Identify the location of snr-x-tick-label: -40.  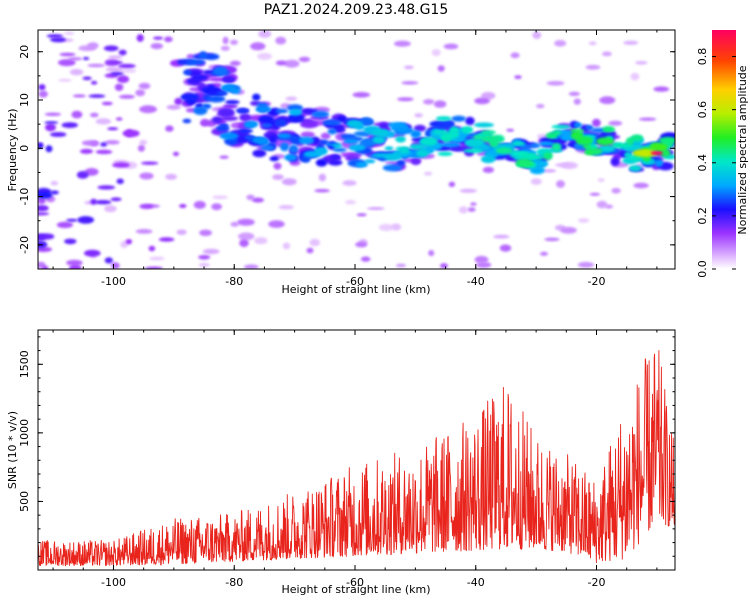
(476, 582).